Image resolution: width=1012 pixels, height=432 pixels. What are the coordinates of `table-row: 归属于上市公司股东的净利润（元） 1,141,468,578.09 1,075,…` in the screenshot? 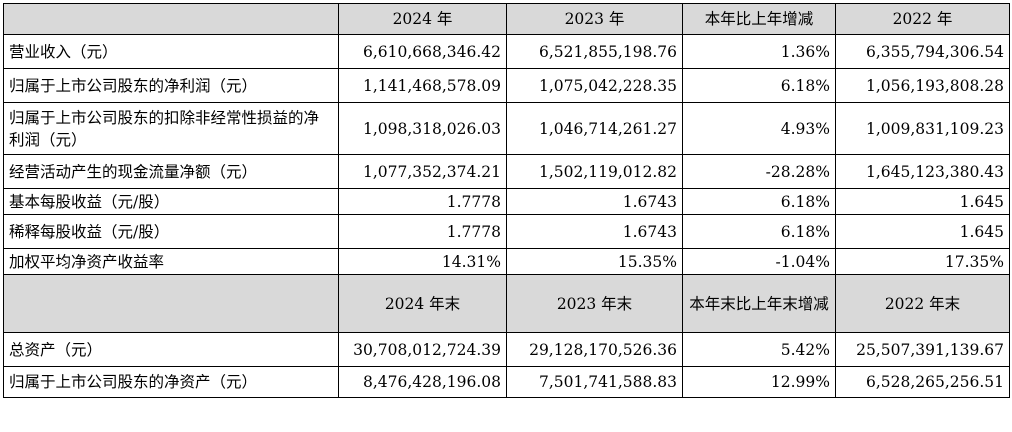 It's located at (506, 85).